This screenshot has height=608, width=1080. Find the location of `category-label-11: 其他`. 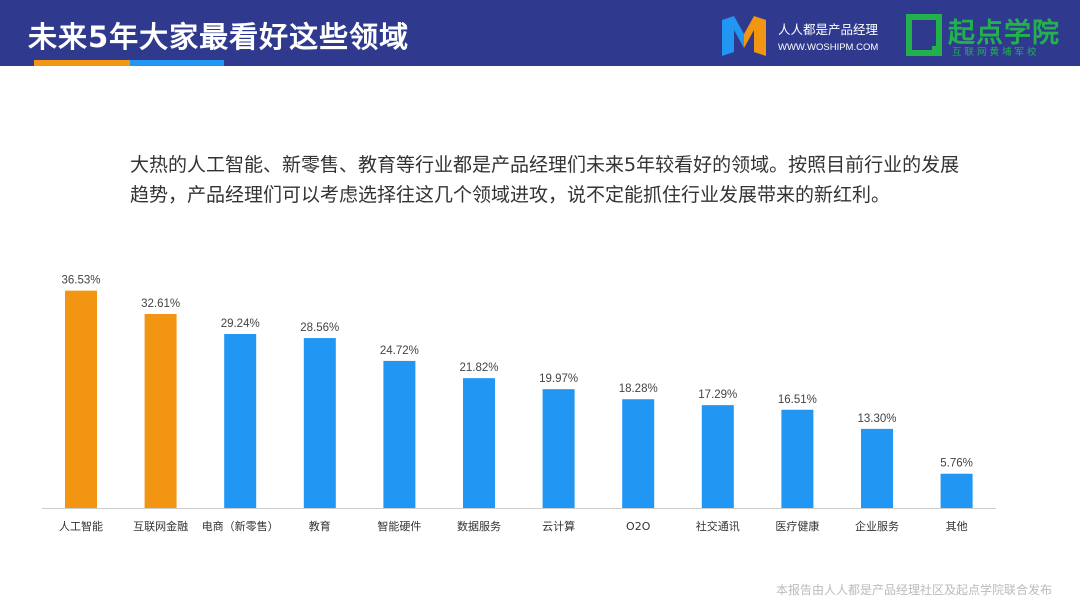

category-label-11: 其他 is located at coordinates (957, 526).